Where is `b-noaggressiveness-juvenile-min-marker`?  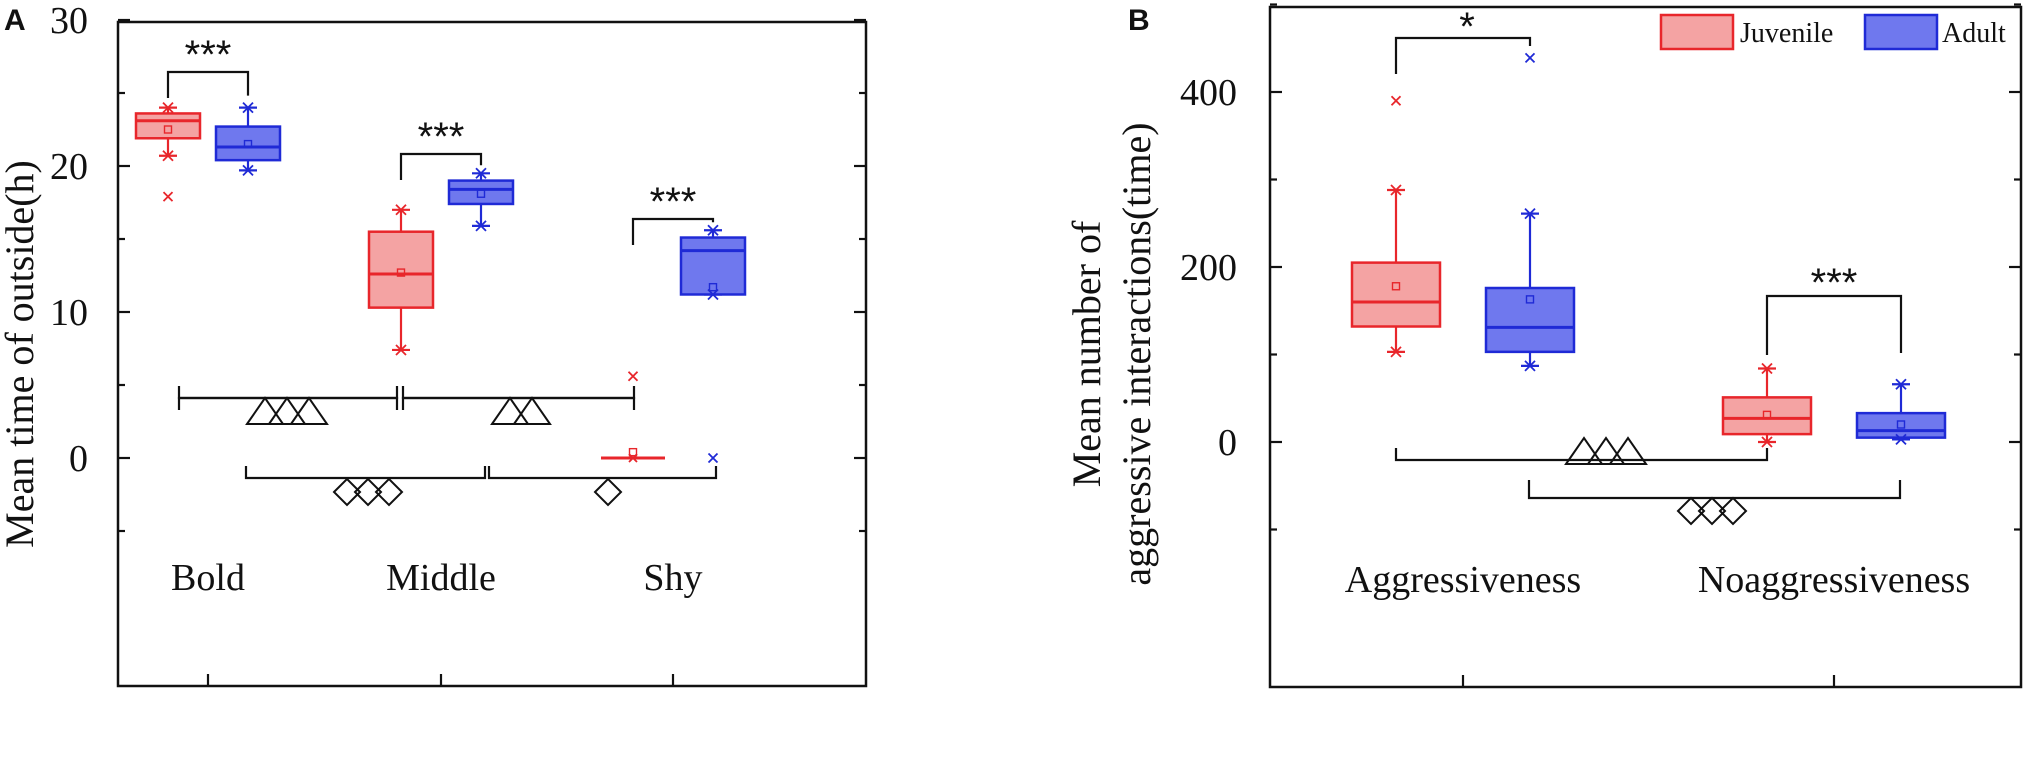
b-noaggressiveness-juvenile-min-marker is located at coordinates (1767, 442).